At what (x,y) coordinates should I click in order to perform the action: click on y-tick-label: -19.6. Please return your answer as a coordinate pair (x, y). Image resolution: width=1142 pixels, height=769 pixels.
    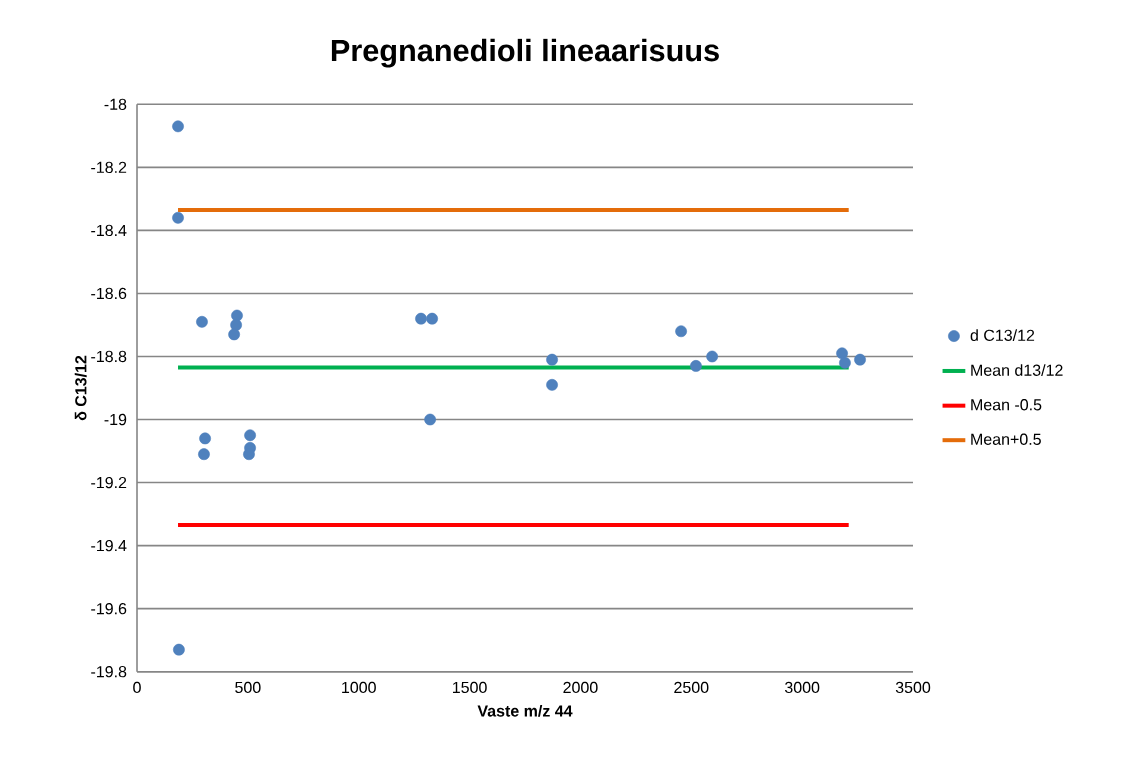
    Looking at the image, I should click on (109, 609).